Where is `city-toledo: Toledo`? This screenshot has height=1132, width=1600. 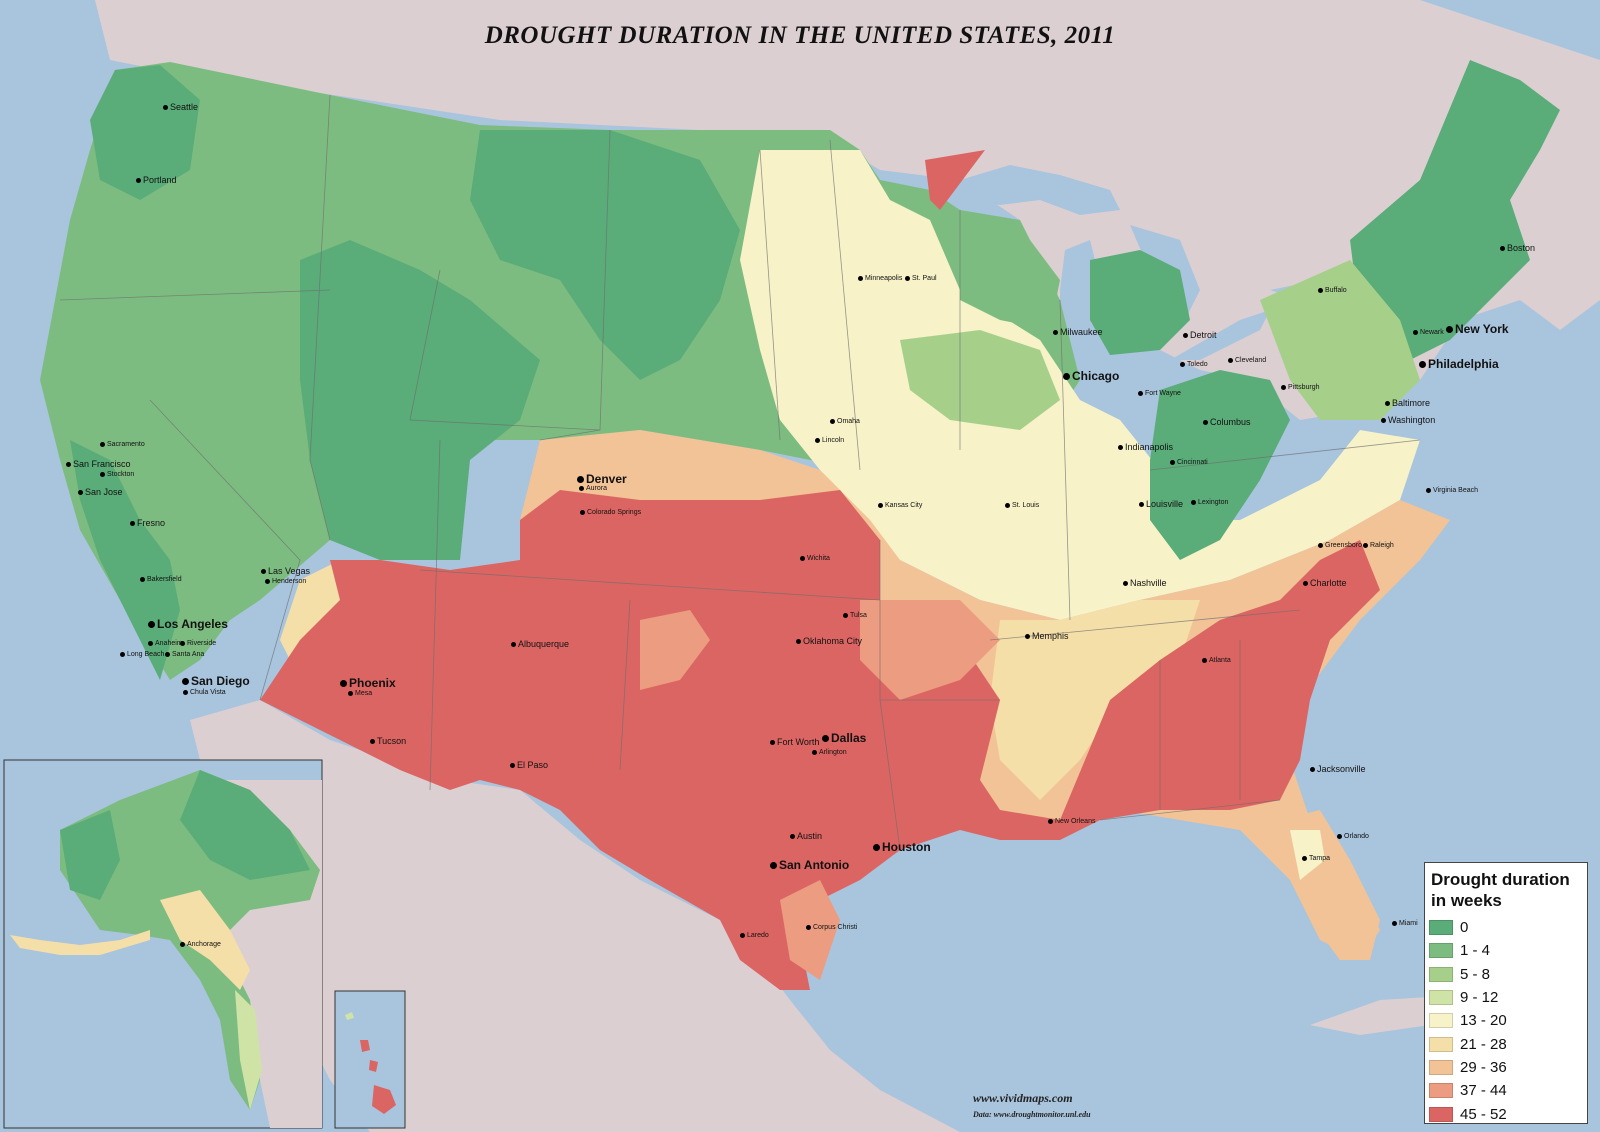
city-toledo: Toledo is located at coordinates (1194, 364).